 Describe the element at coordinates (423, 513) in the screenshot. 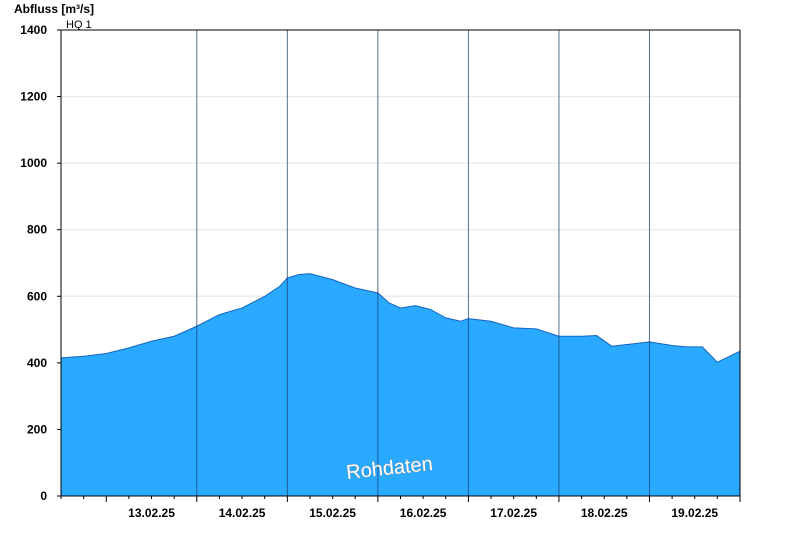

I see `x-tick-label: 16.02.25` at that location.